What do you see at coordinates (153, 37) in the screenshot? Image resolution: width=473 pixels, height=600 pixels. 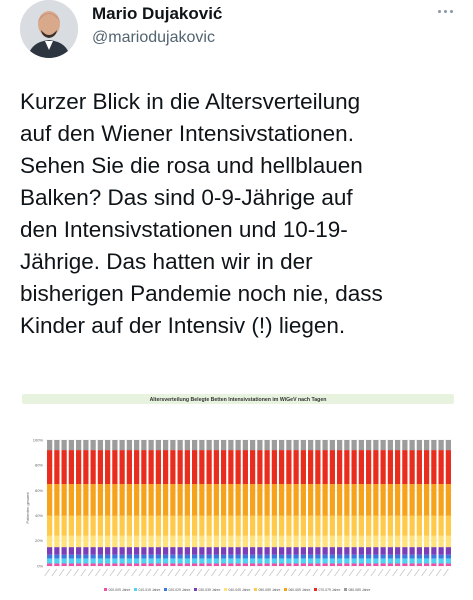 I see `author-handle: @mariodujakovic` at bounding box center [153, 37].